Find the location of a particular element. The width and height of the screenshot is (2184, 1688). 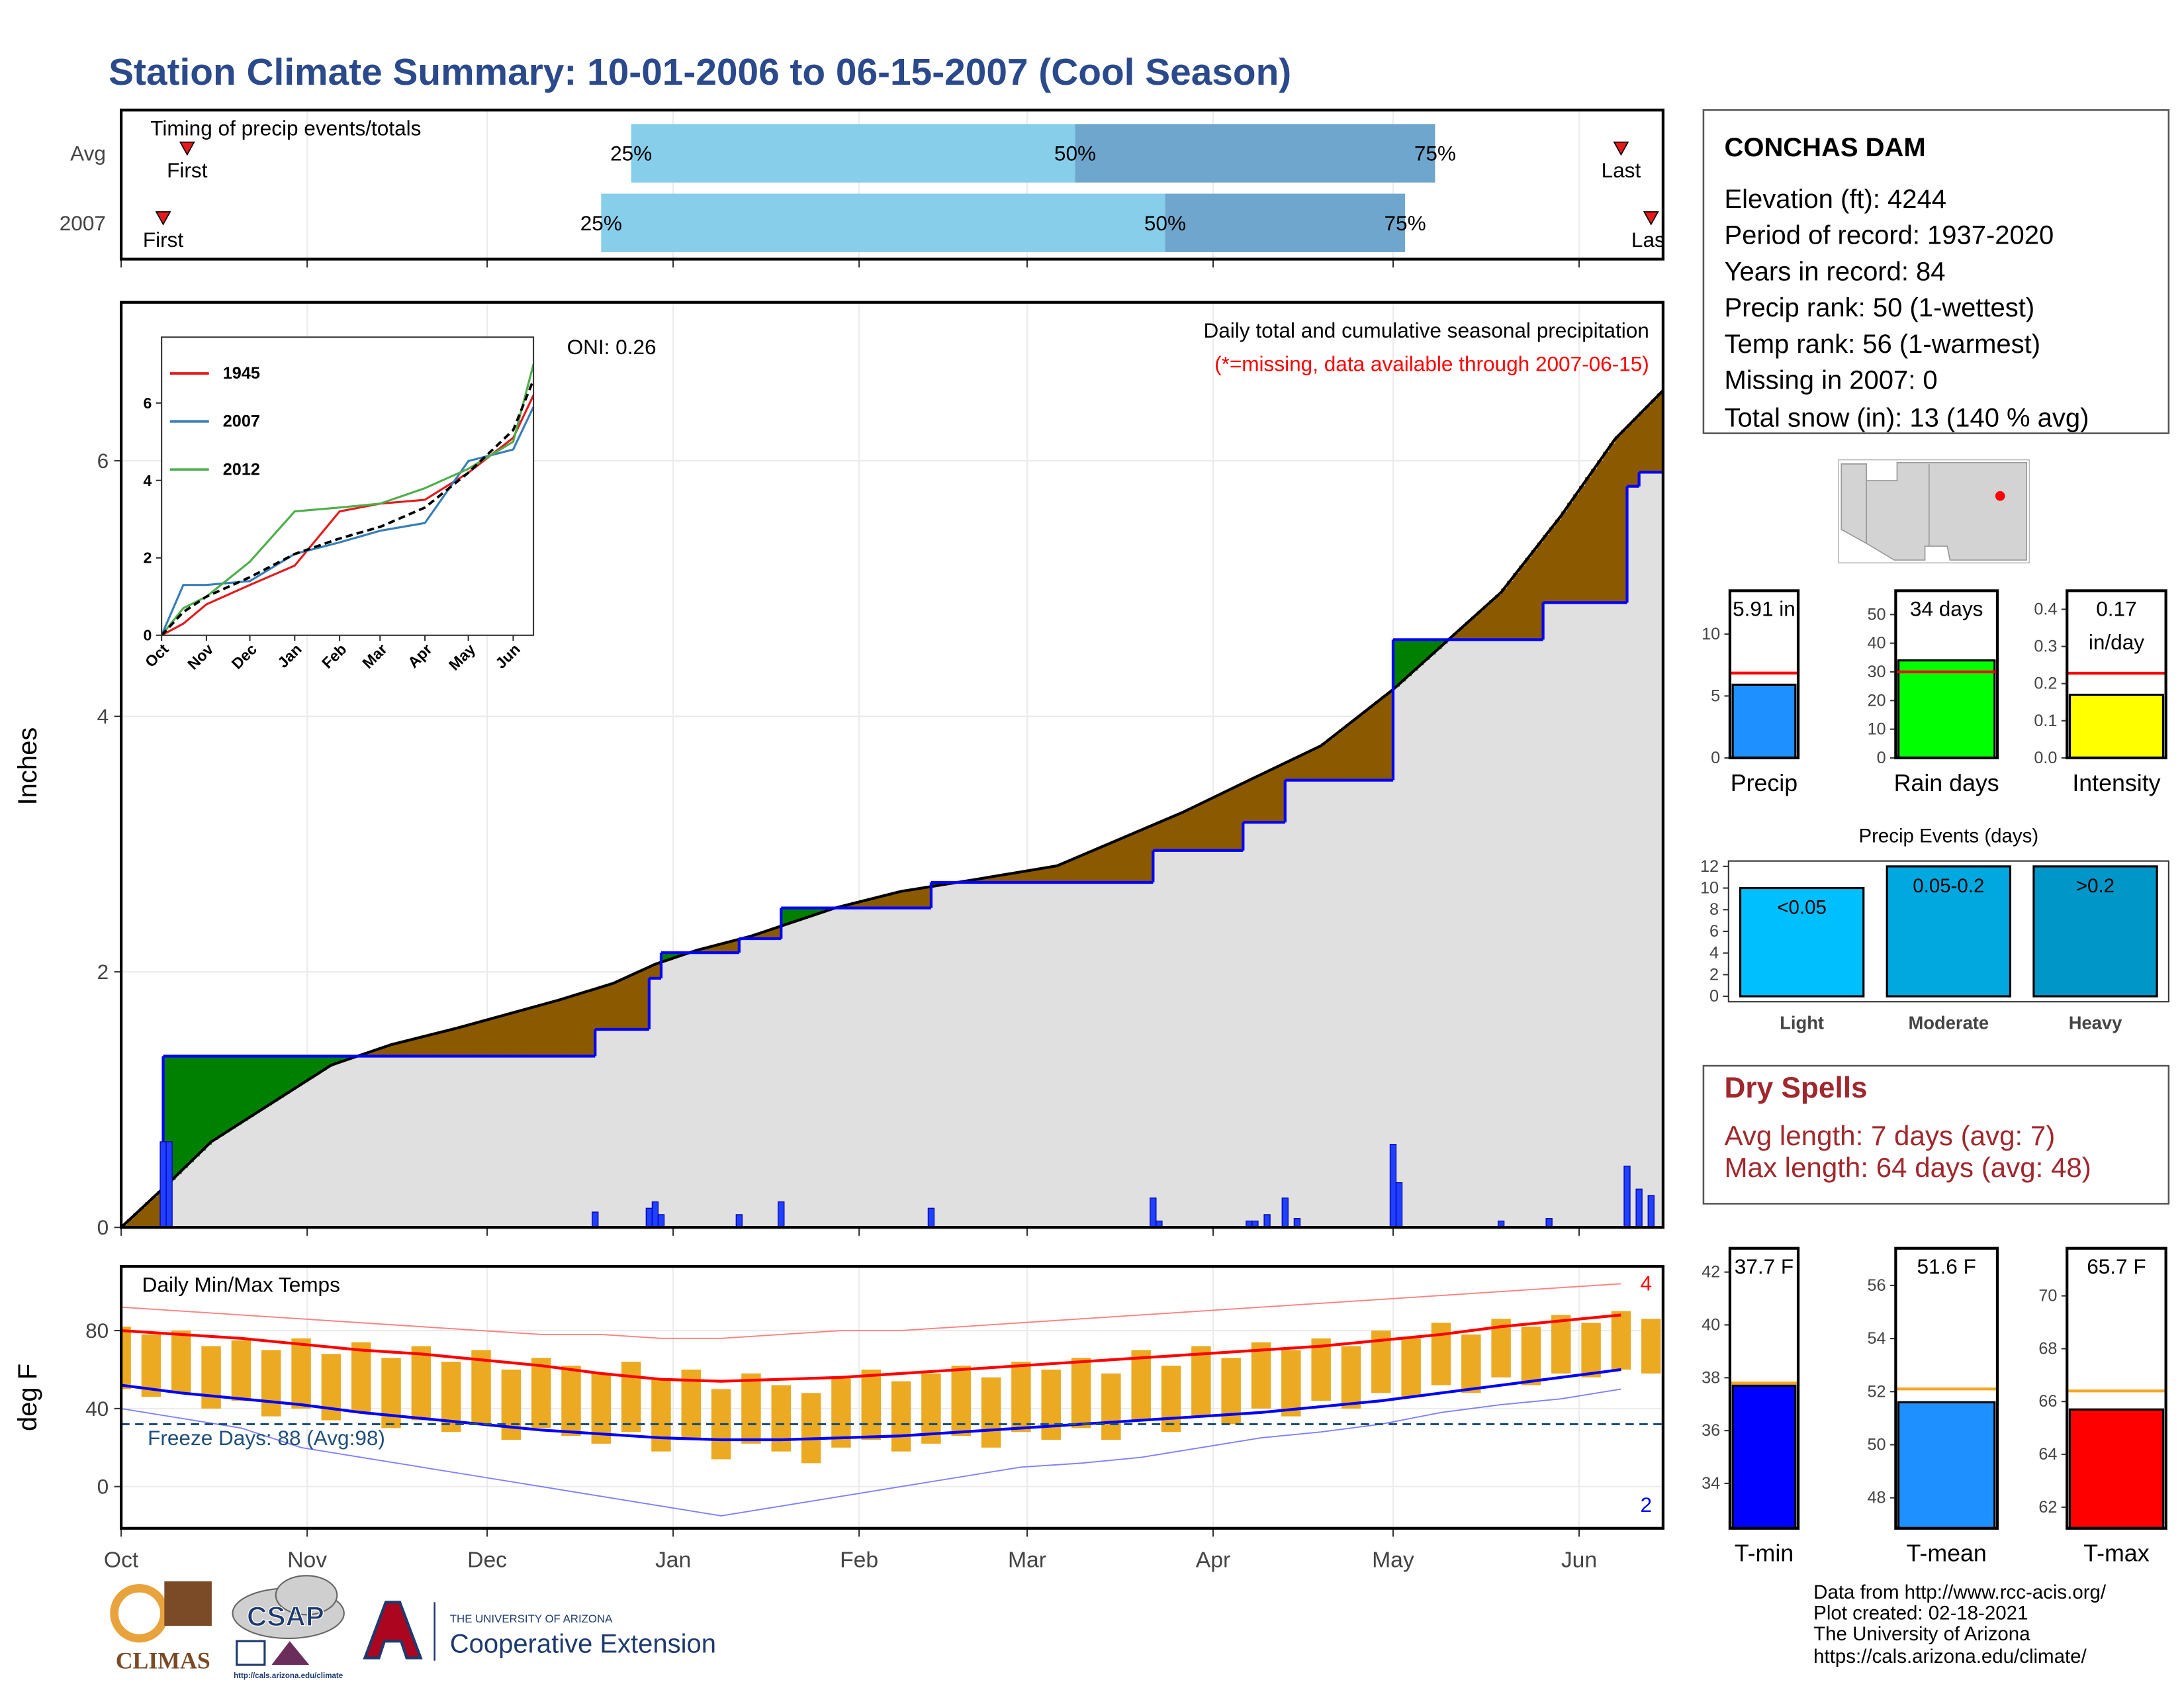

station-line: Precip rank: 50 (1-wettest) is located at coordinates (1879, 307).